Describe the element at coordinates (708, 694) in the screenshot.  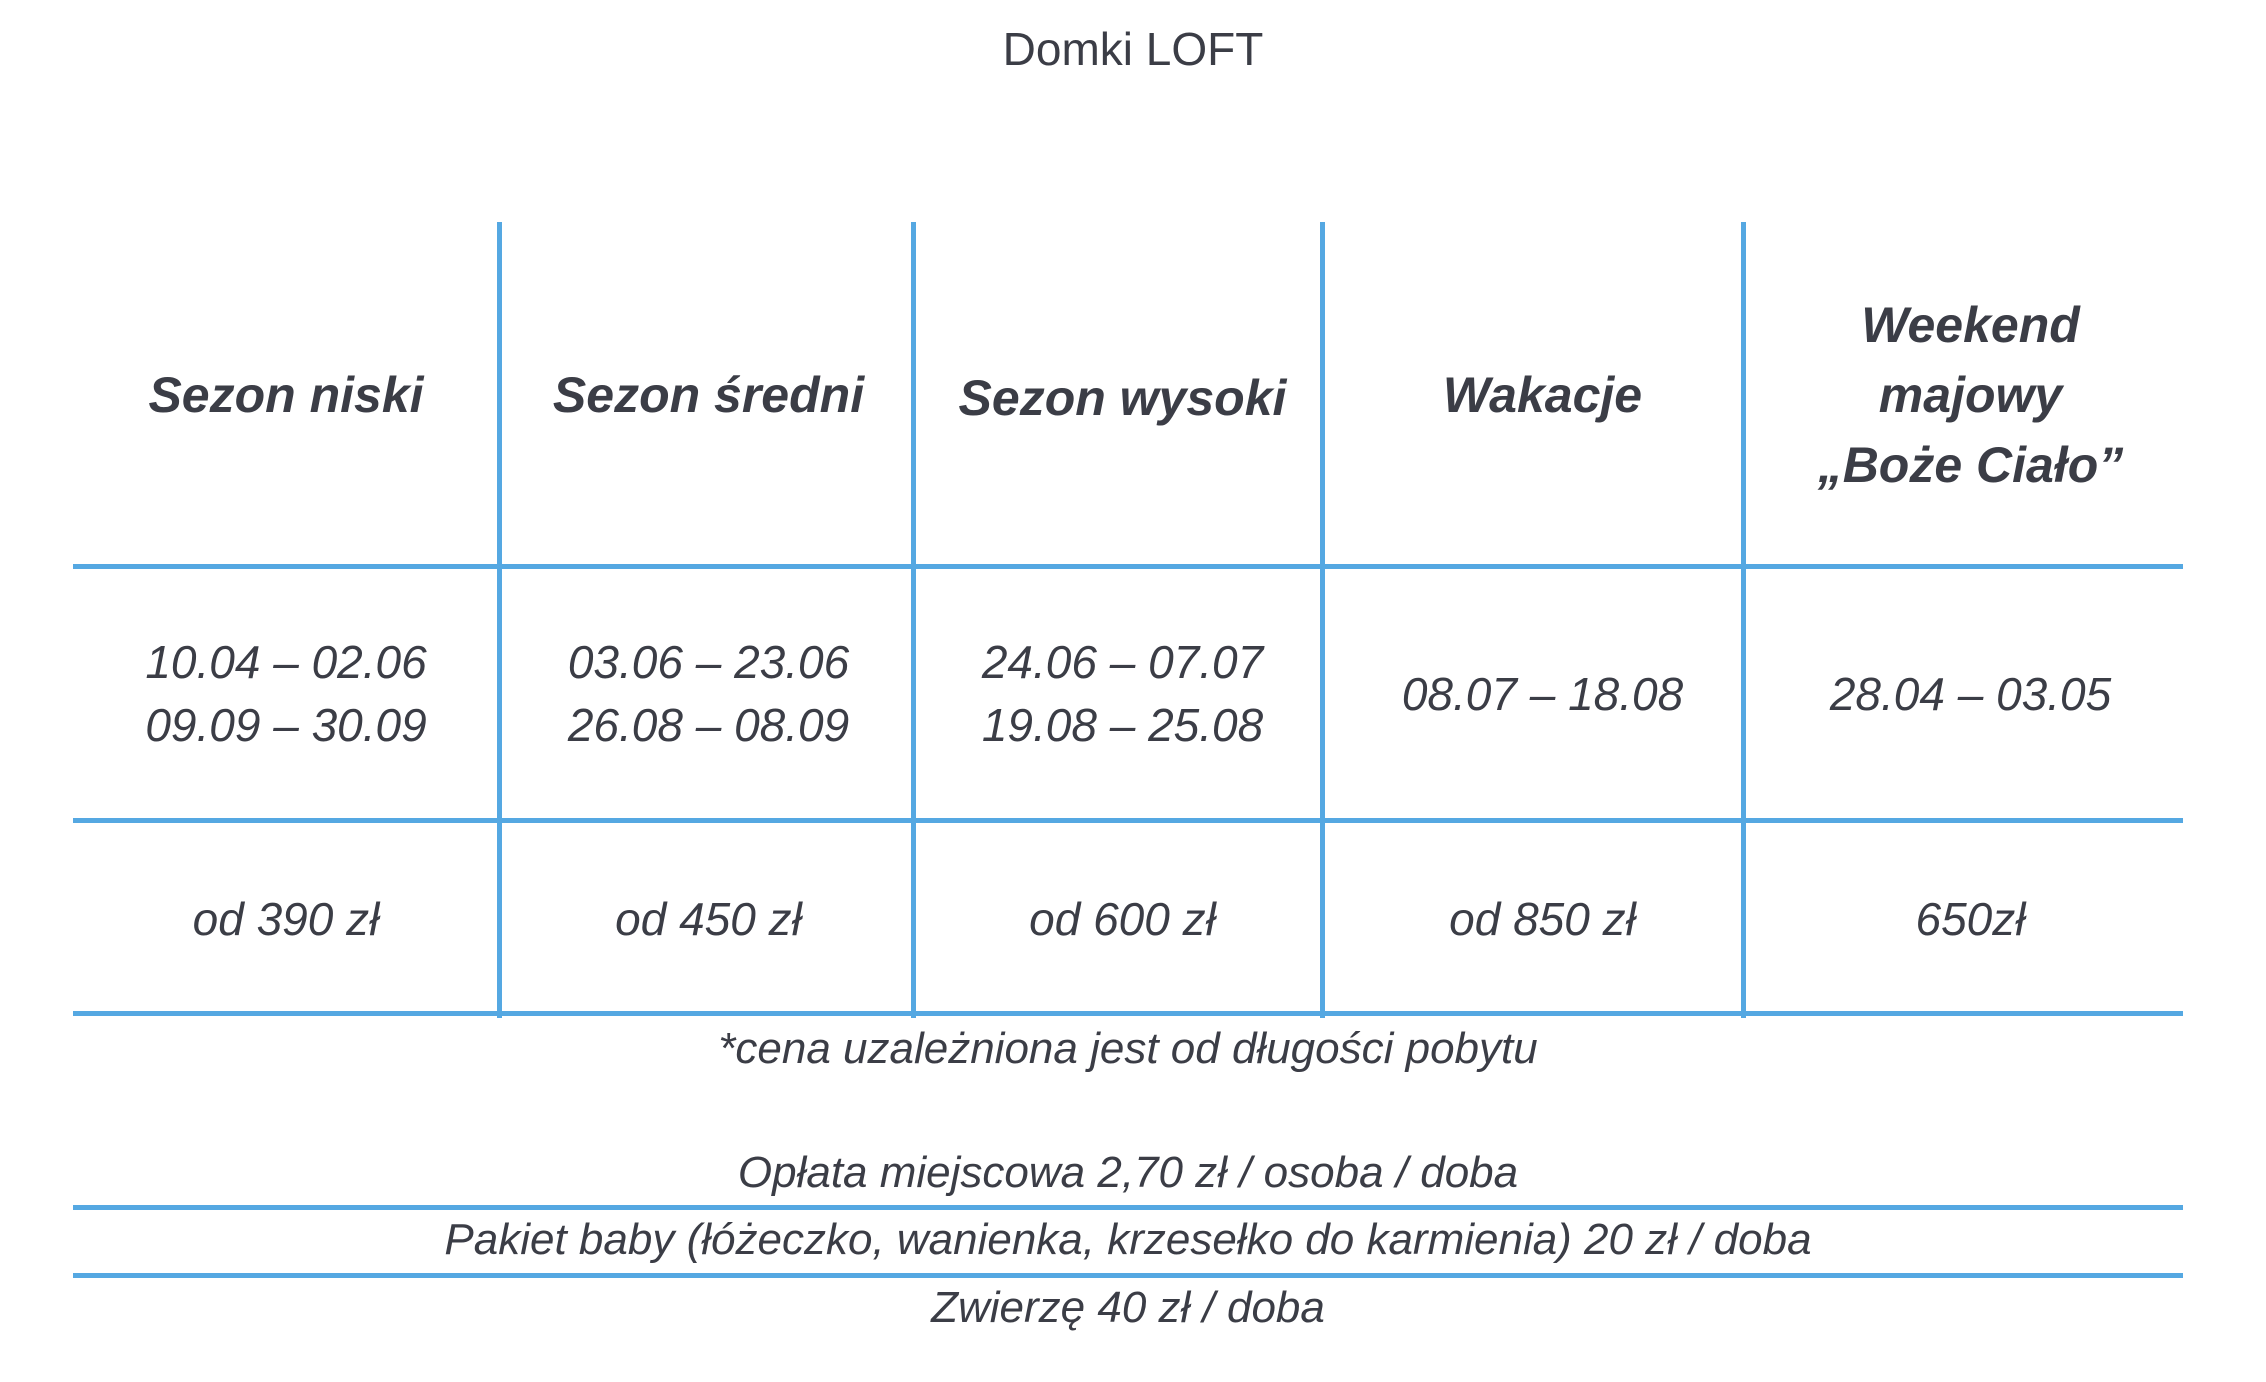
I see `dates-cell-sezon-sredni: 03.06 – 23.06 26.08 – 08.09` at that location.